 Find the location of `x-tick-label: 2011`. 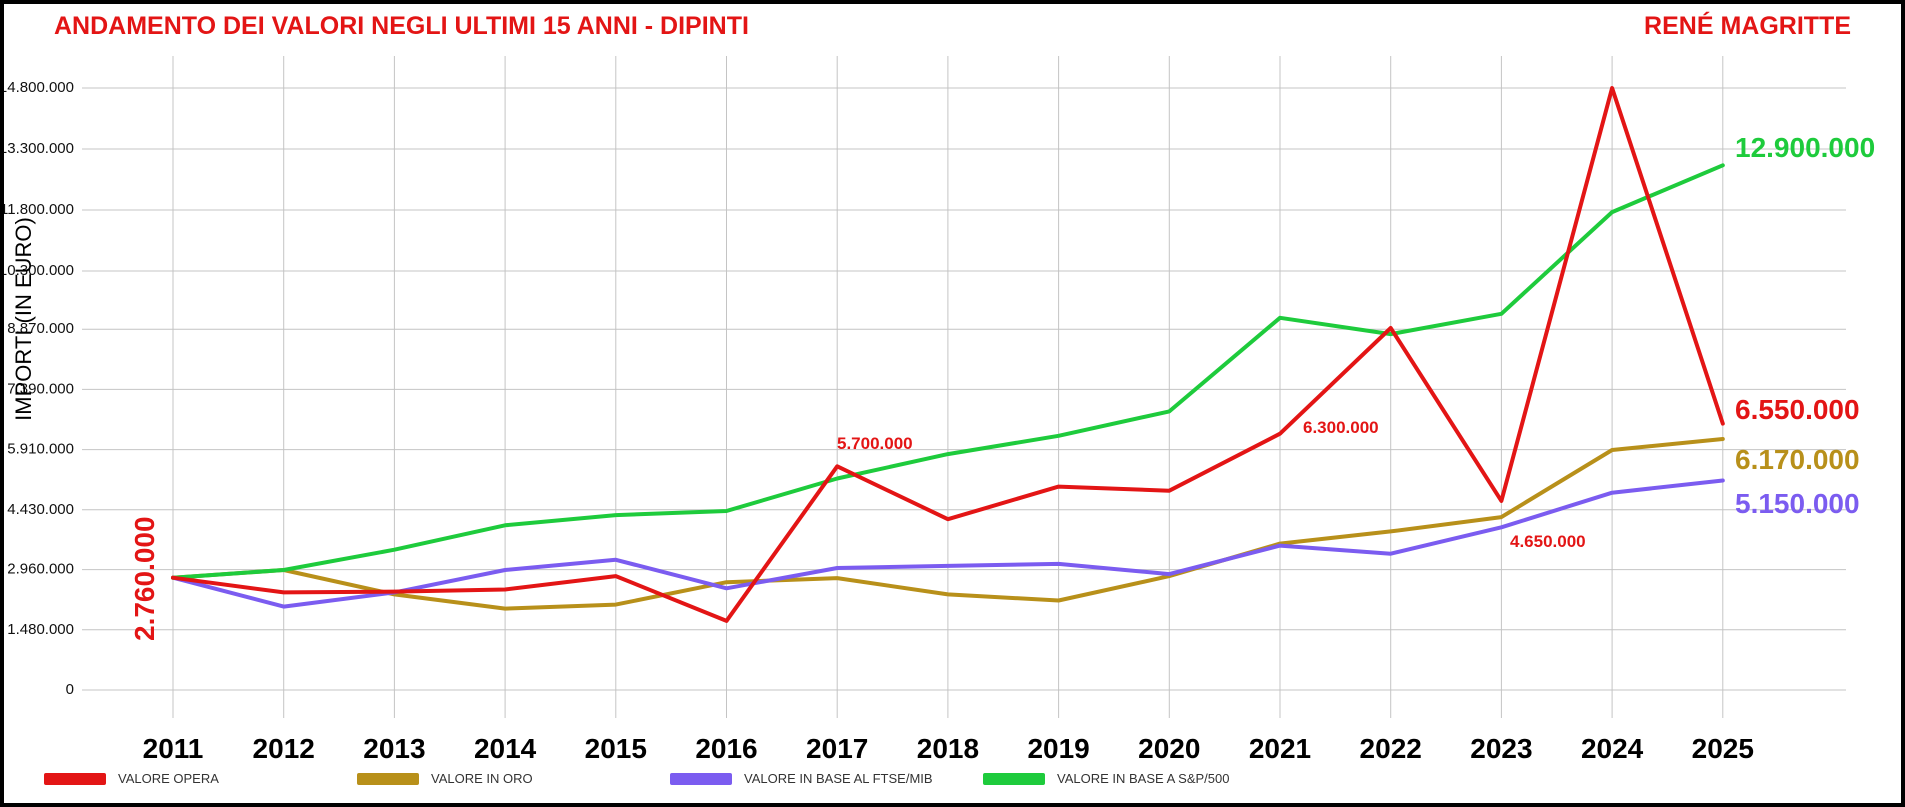

x-tick-label: 2011 is located at coordinates (173, 748).